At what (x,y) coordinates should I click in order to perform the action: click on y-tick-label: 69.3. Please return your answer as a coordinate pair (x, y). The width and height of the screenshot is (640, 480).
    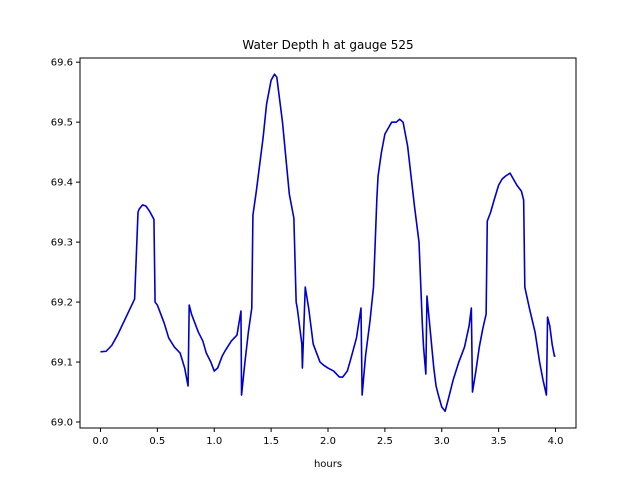
    Looking at the image, I should click on (62, 243).